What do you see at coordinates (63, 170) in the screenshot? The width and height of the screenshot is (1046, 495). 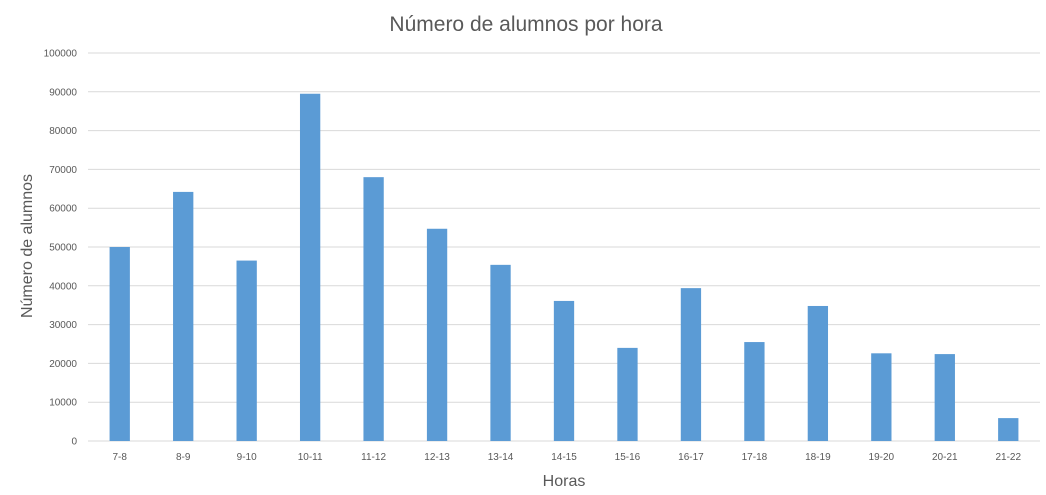 I see `y-tick-label: 70000` at bounding box center [63, 170].